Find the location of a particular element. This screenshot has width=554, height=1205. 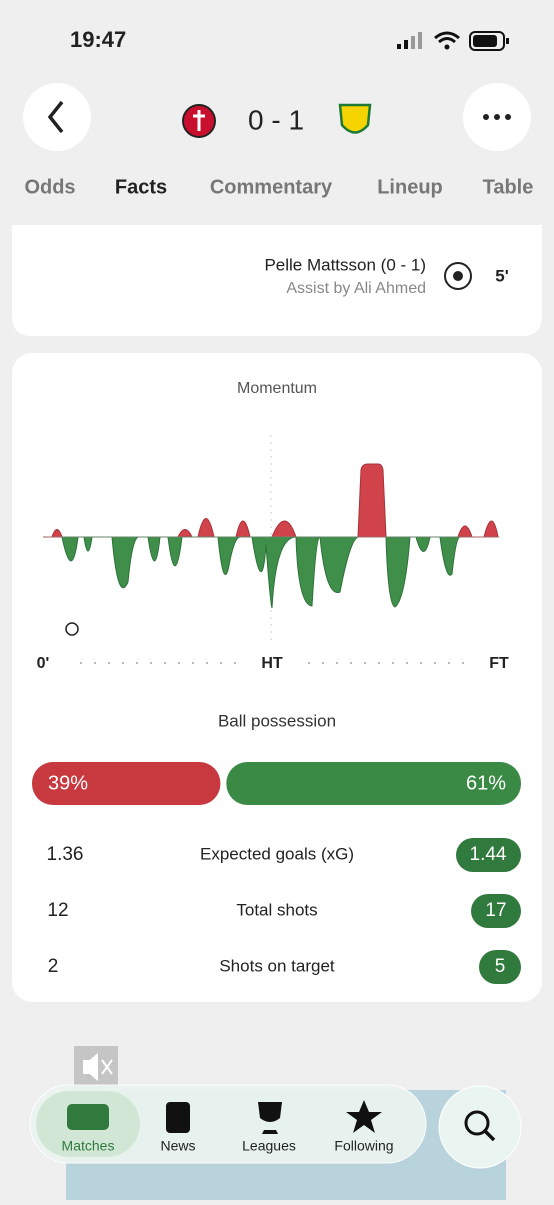

matches-icon is located at coordinates (88, 1117).